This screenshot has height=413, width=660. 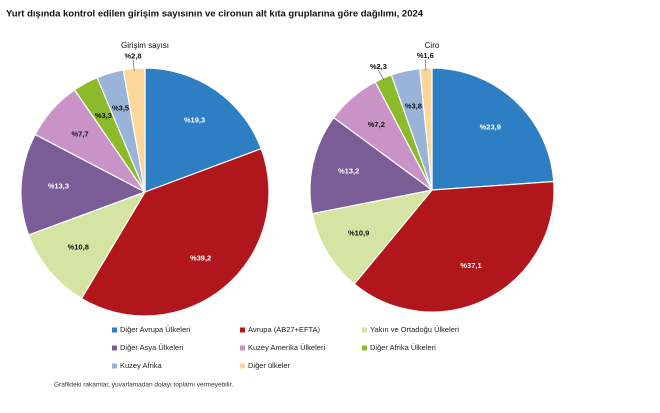 I want to click on legend-label: Diğer Avrupa Ülkeleri, so click(x=155, y=329).